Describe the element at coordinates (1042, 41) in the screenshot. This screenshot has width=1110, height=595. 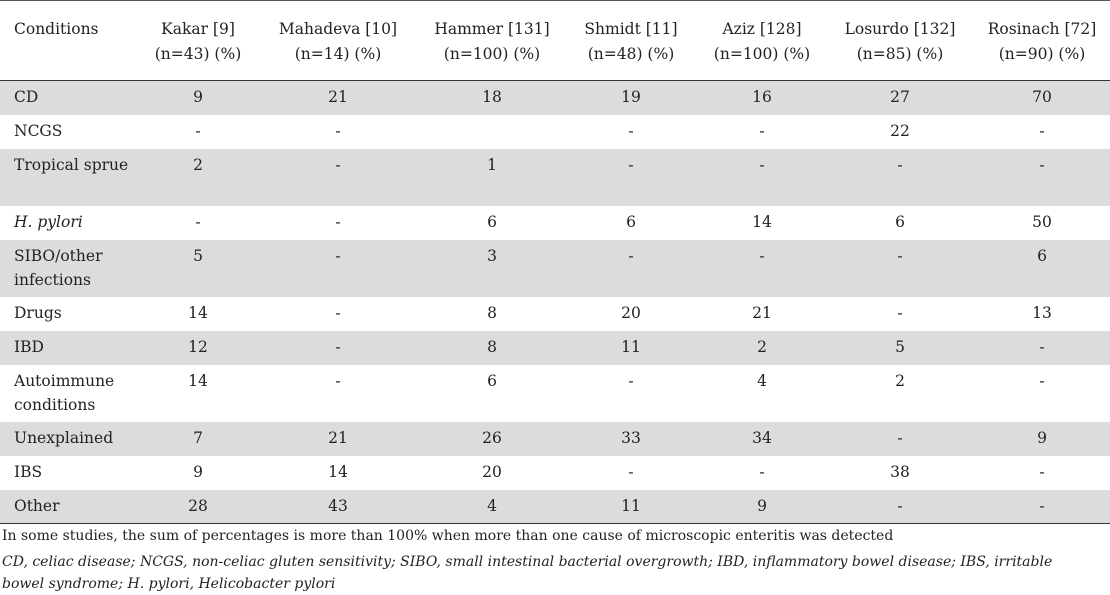
I see `header-rosinach: Rosinach [72] (n=90) (%)` at that location.